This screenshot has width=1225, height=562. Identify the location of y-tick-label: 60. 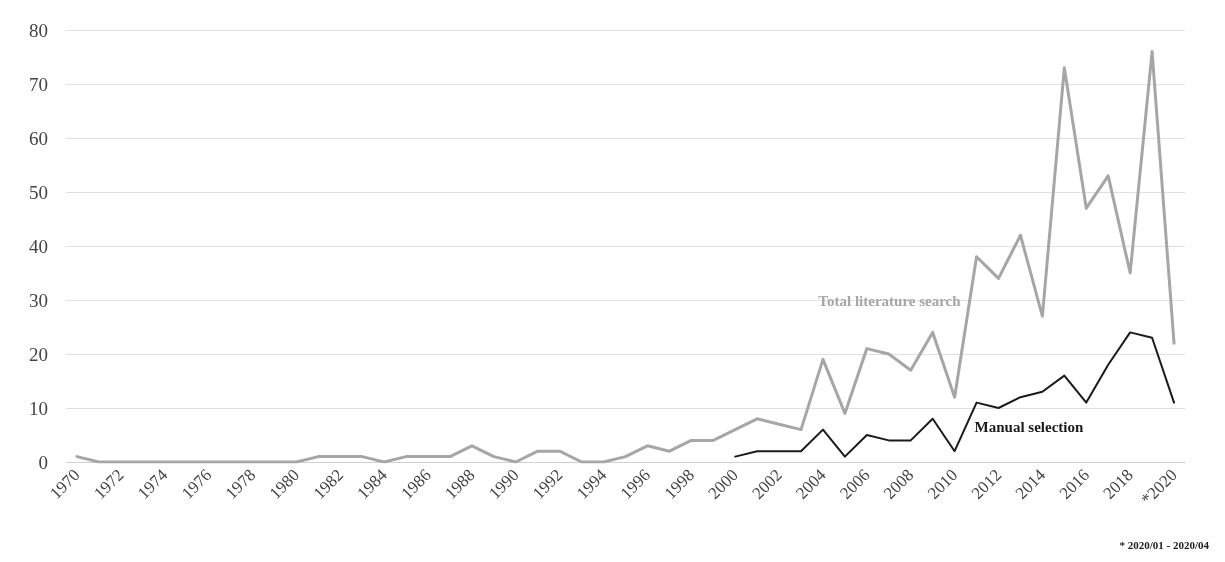
(38, 138).